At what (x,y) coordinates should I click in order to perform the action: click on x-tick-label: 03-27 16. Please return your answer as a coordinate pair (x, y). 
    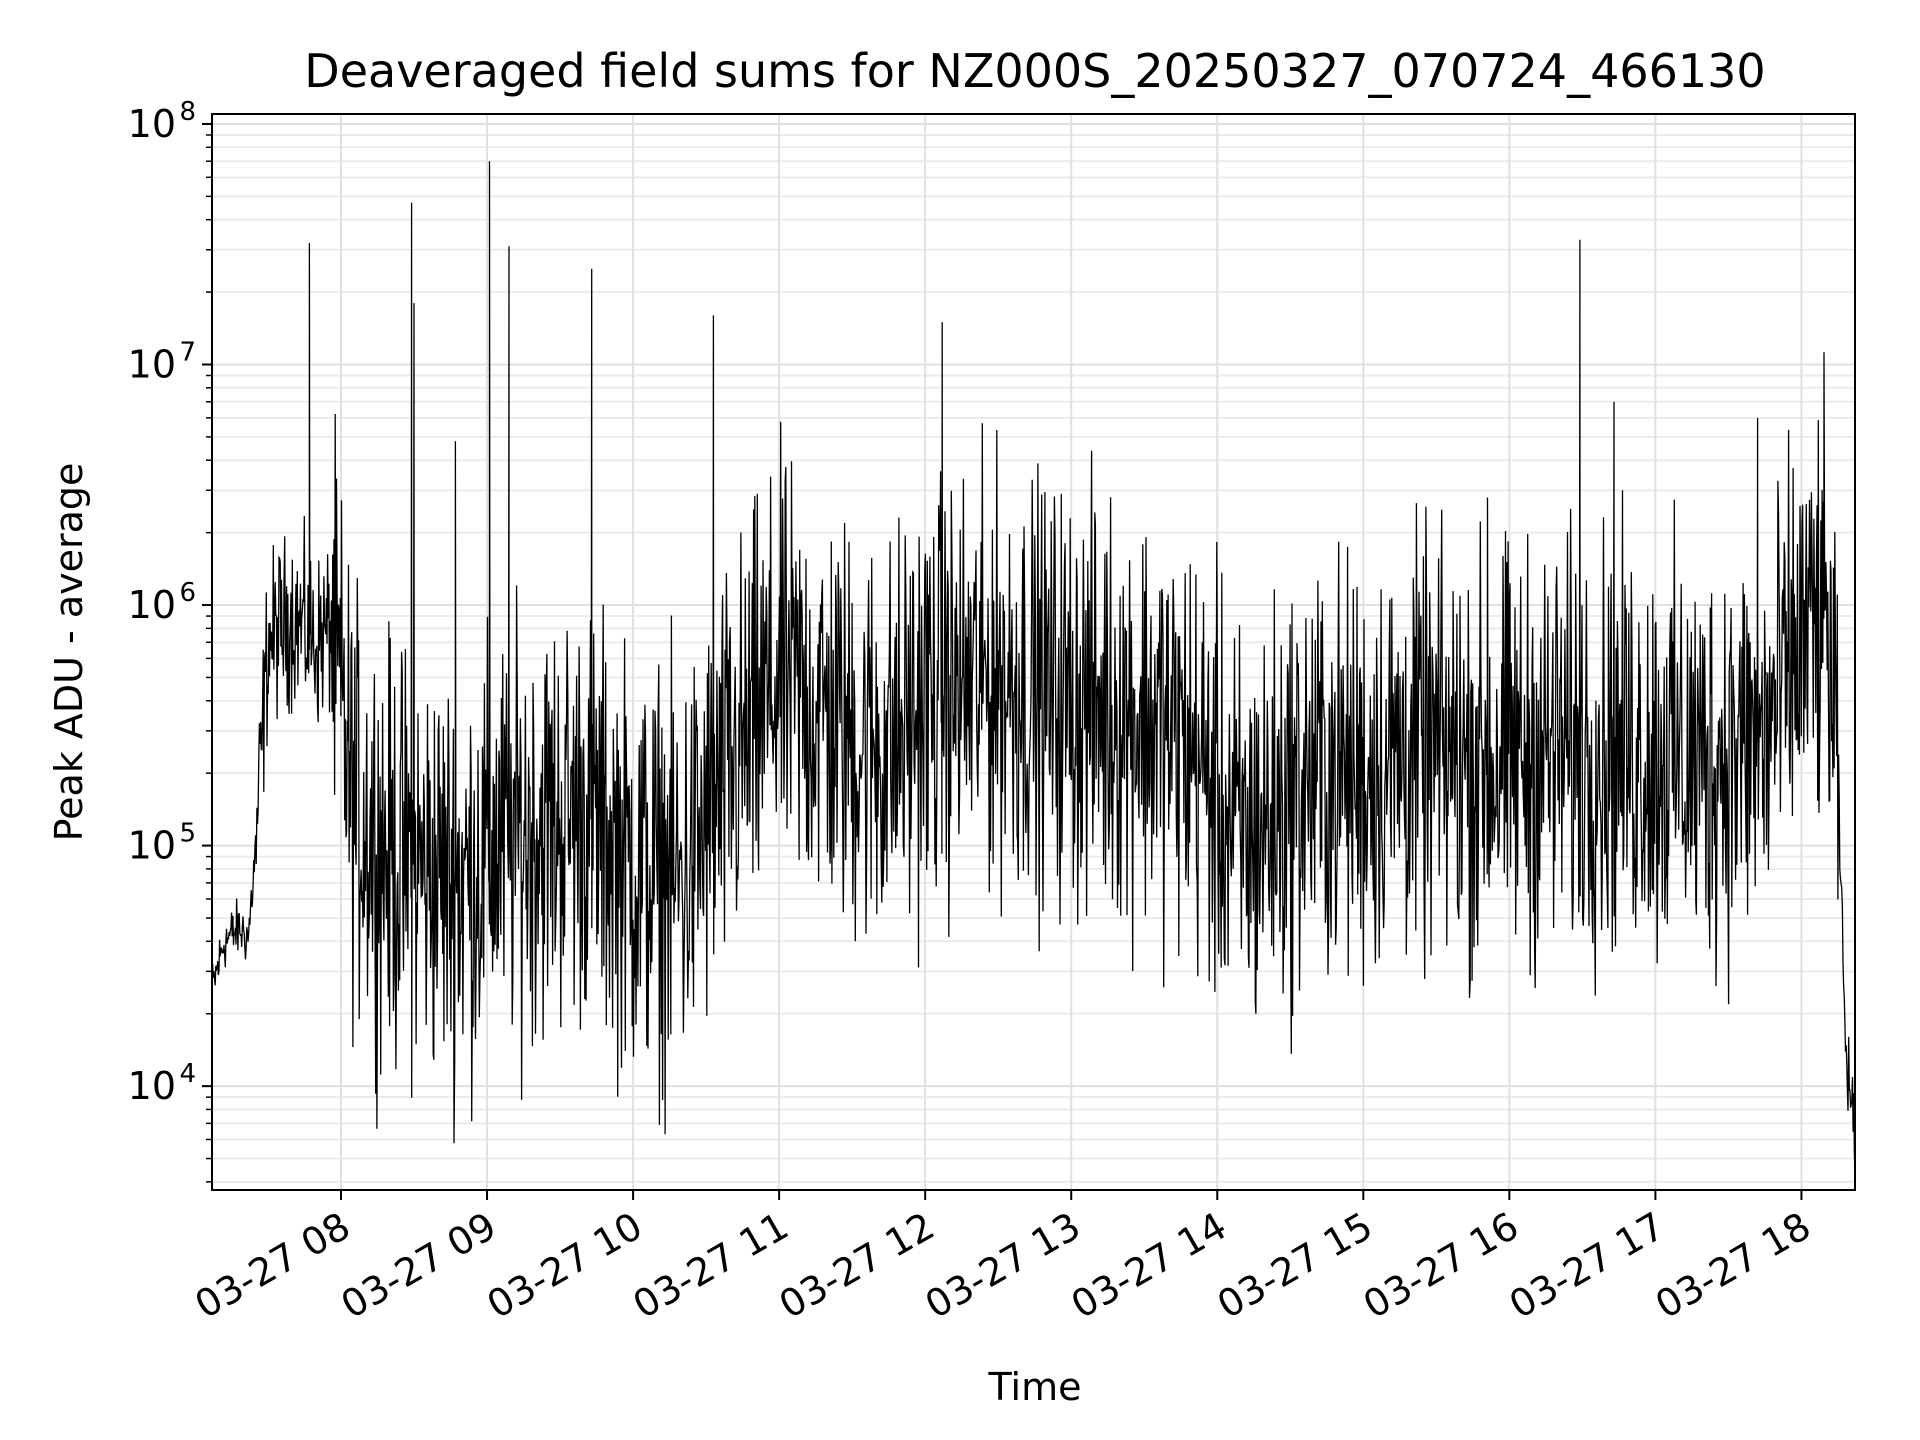
    Looking at the image, I should click on (1441, 1266).